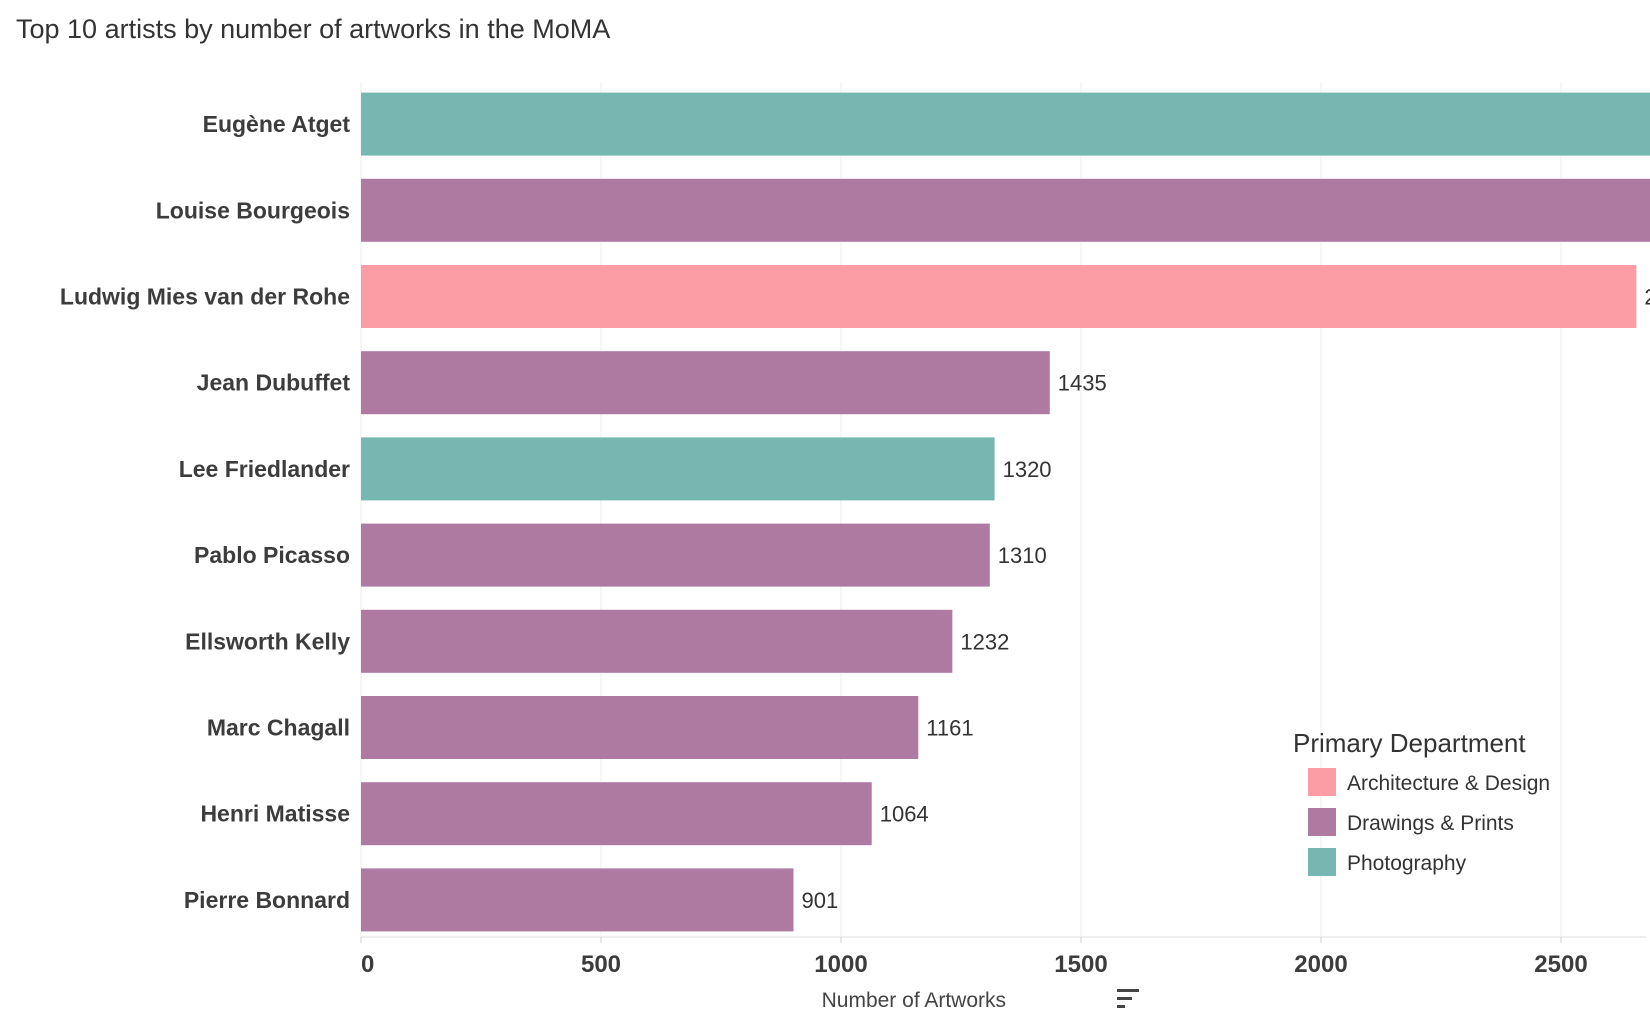  Describe the element at coordinates (1027, 469) in the screenshot. I see `data-label: 1320` at that location.